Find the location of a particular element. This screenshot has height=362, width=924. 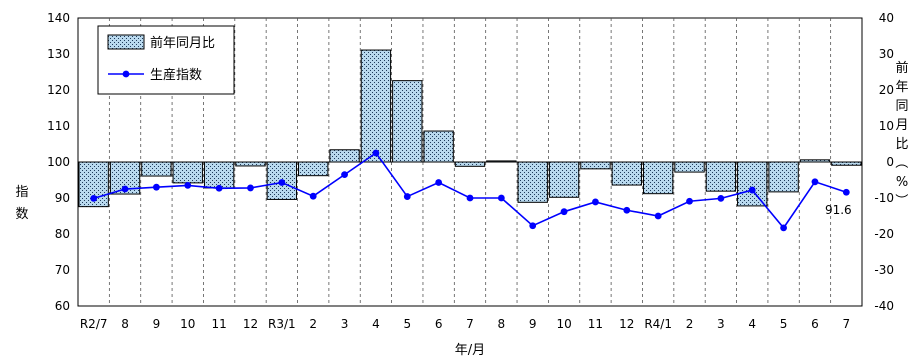

x-tick-label: R3/1 is located at coordinates (282, 324).